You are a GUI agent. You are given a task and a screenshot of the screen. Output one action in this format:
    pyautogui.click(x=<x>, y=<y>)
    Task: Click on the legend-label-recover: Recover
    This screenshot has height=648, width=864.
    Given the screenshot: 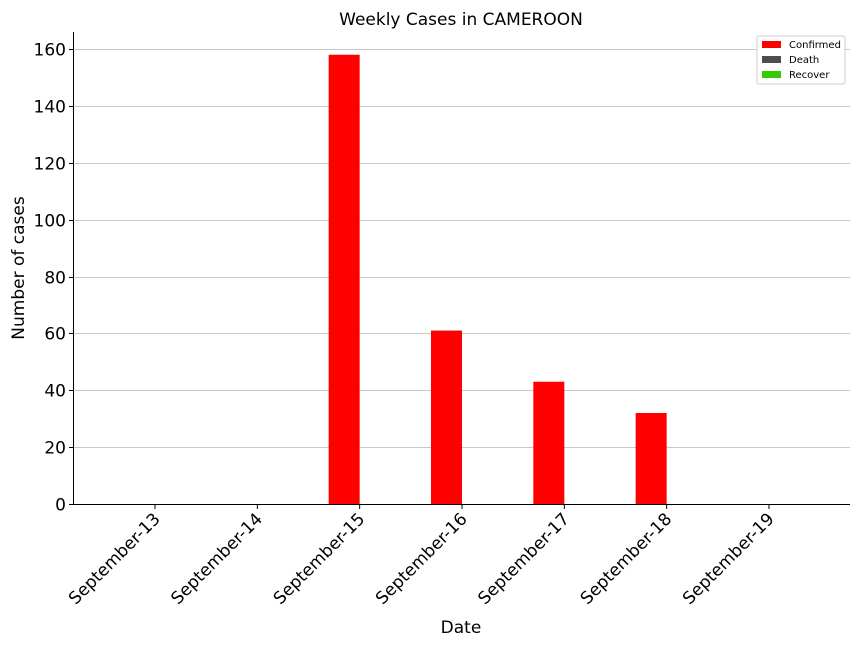 What is the action you would take?
    pyautogui.click(x=809, y=75)
    